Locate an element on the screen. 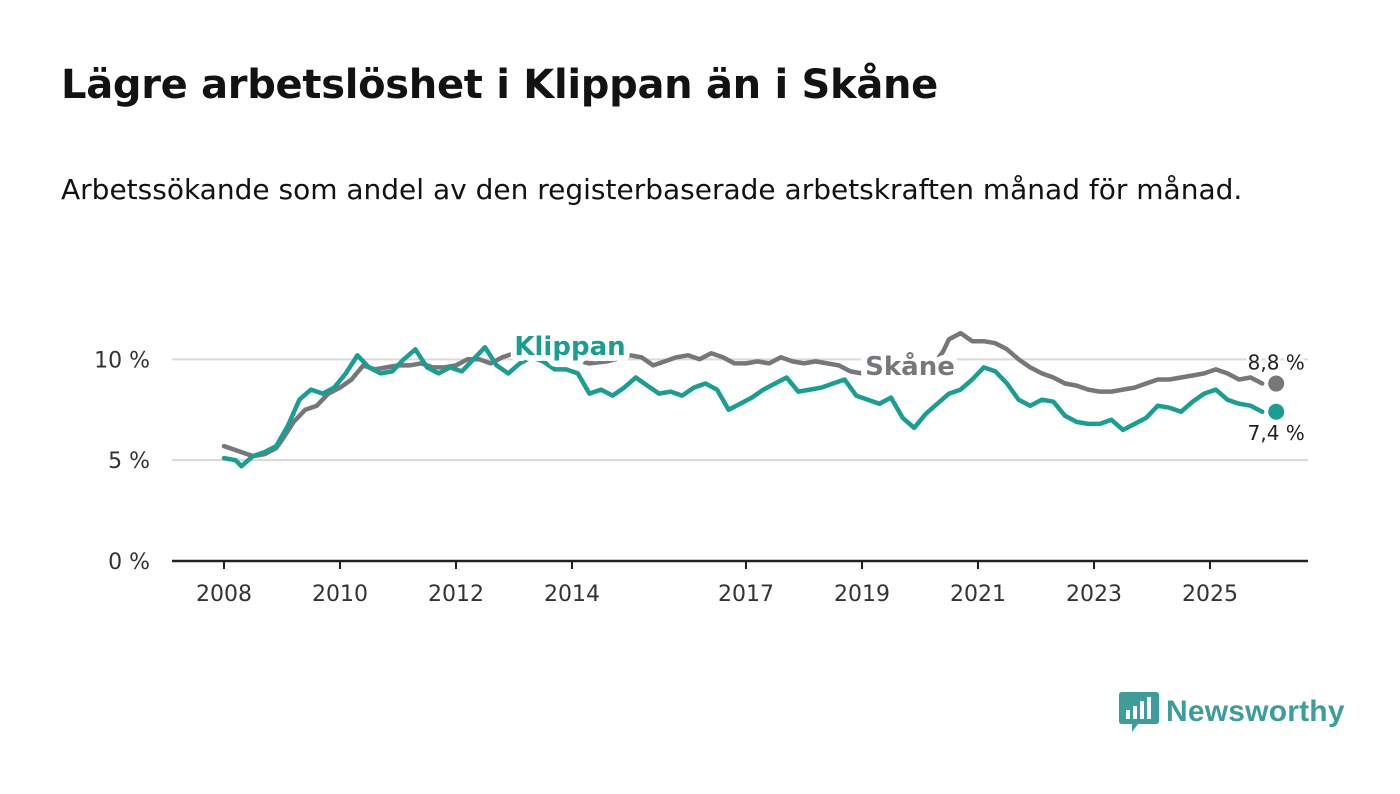  y-tick-label: 5 % is located at coordinates (129, 461).